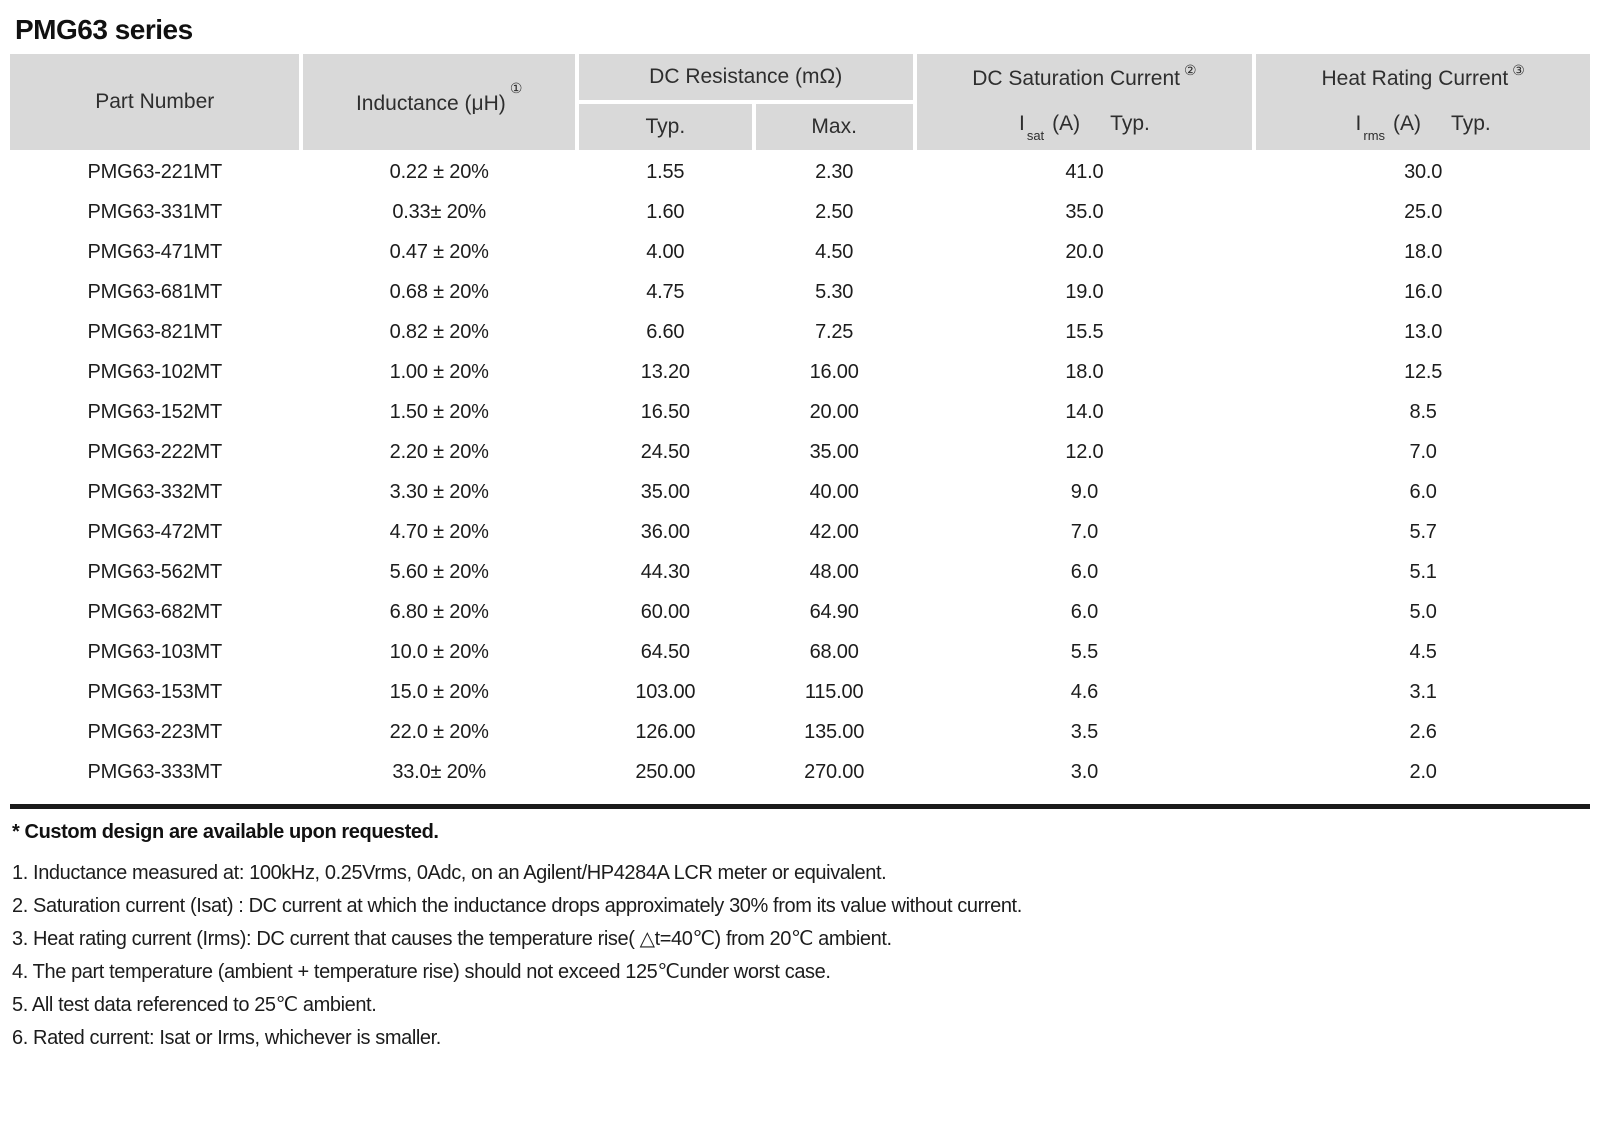 This screenshot has width=1600, height=1123. Describe the element at coordinates (1423, 571) in the screenshot. I see `irms-cell: 5.1` at that location.